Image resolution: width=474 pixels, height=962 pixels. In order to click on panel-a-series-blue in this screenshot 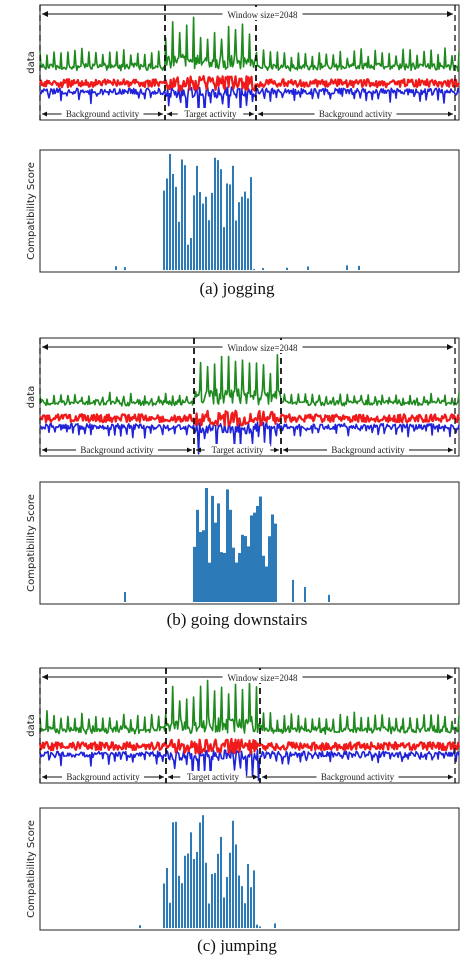, I will do `click(249, 102)`.